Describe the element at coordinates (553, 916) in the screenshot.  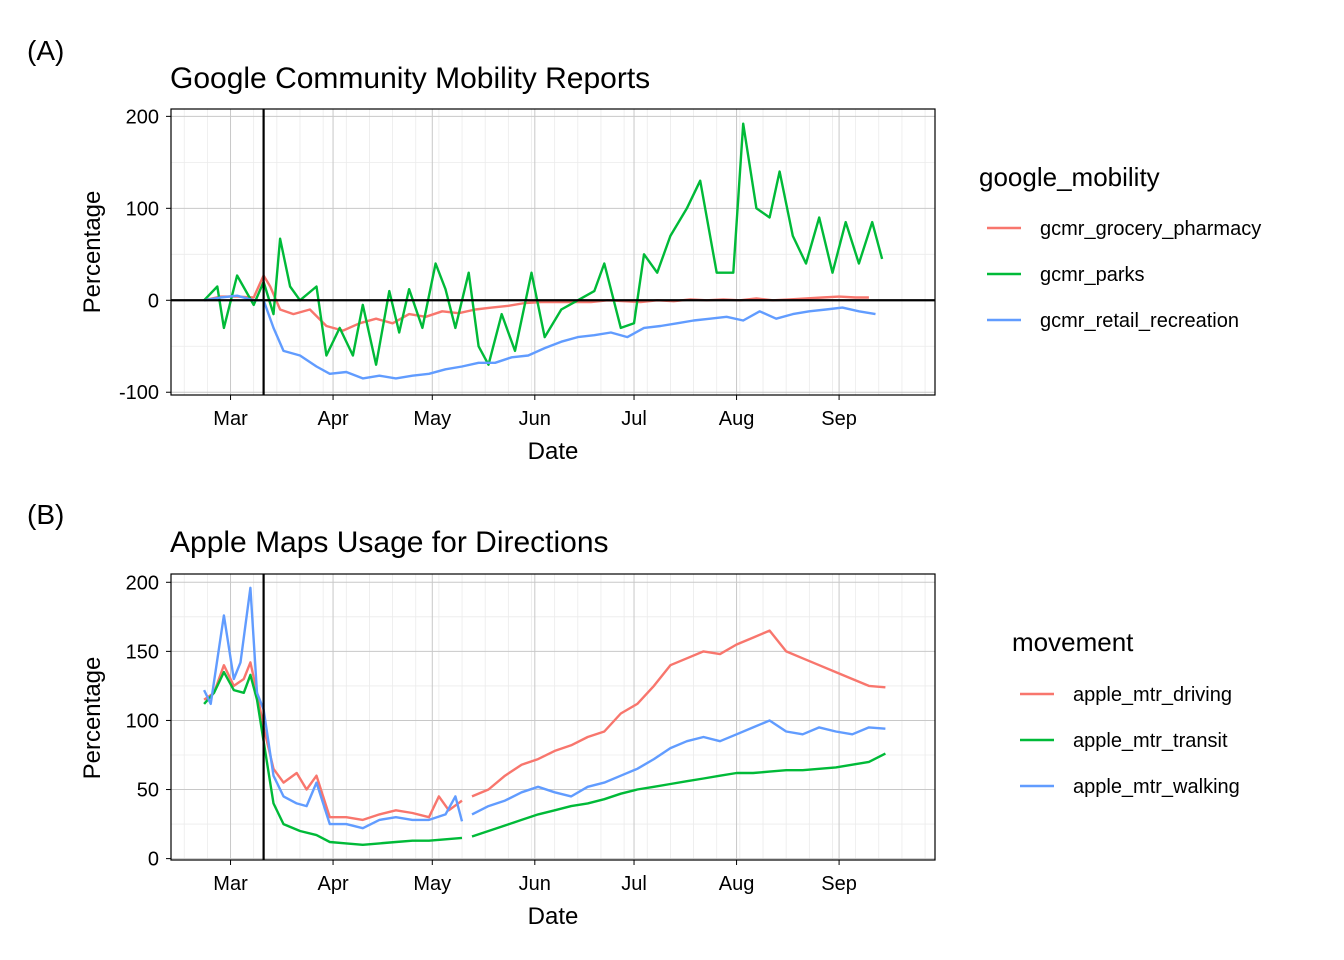
I see `panel-b-xlabel: Date` at that location.